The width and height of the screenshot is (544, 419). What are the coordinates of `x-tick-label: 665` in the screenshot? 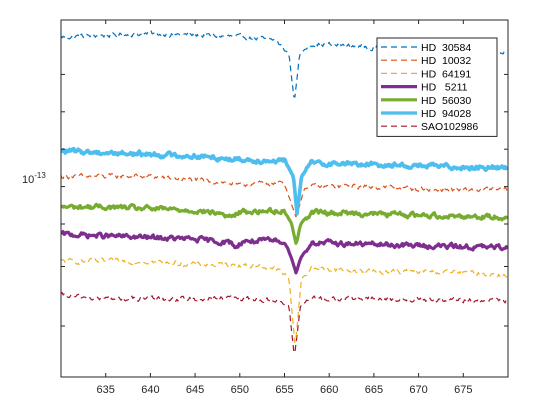 It's located at (374, 390).